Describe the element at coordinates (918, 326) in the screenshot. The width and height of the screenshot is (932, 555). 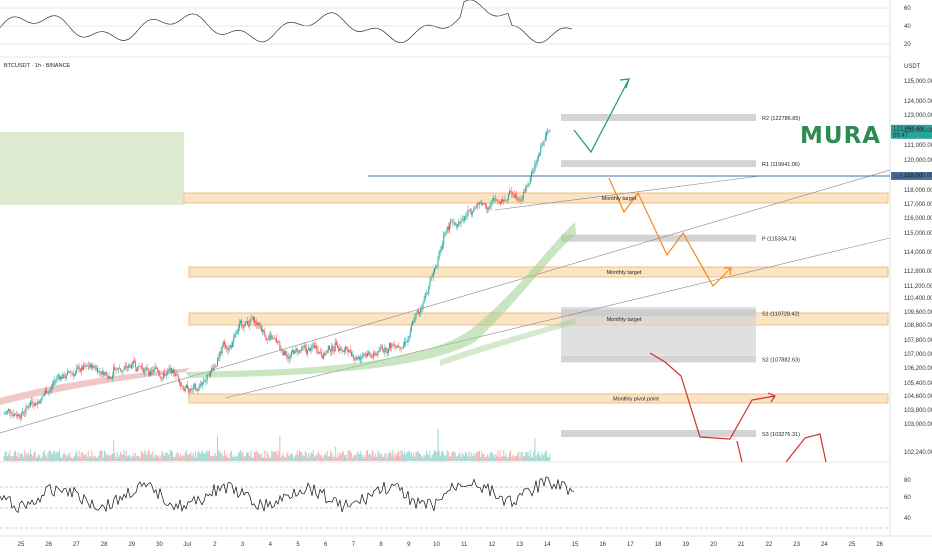
I see `price-tick-label: 108,800.00` at that location.